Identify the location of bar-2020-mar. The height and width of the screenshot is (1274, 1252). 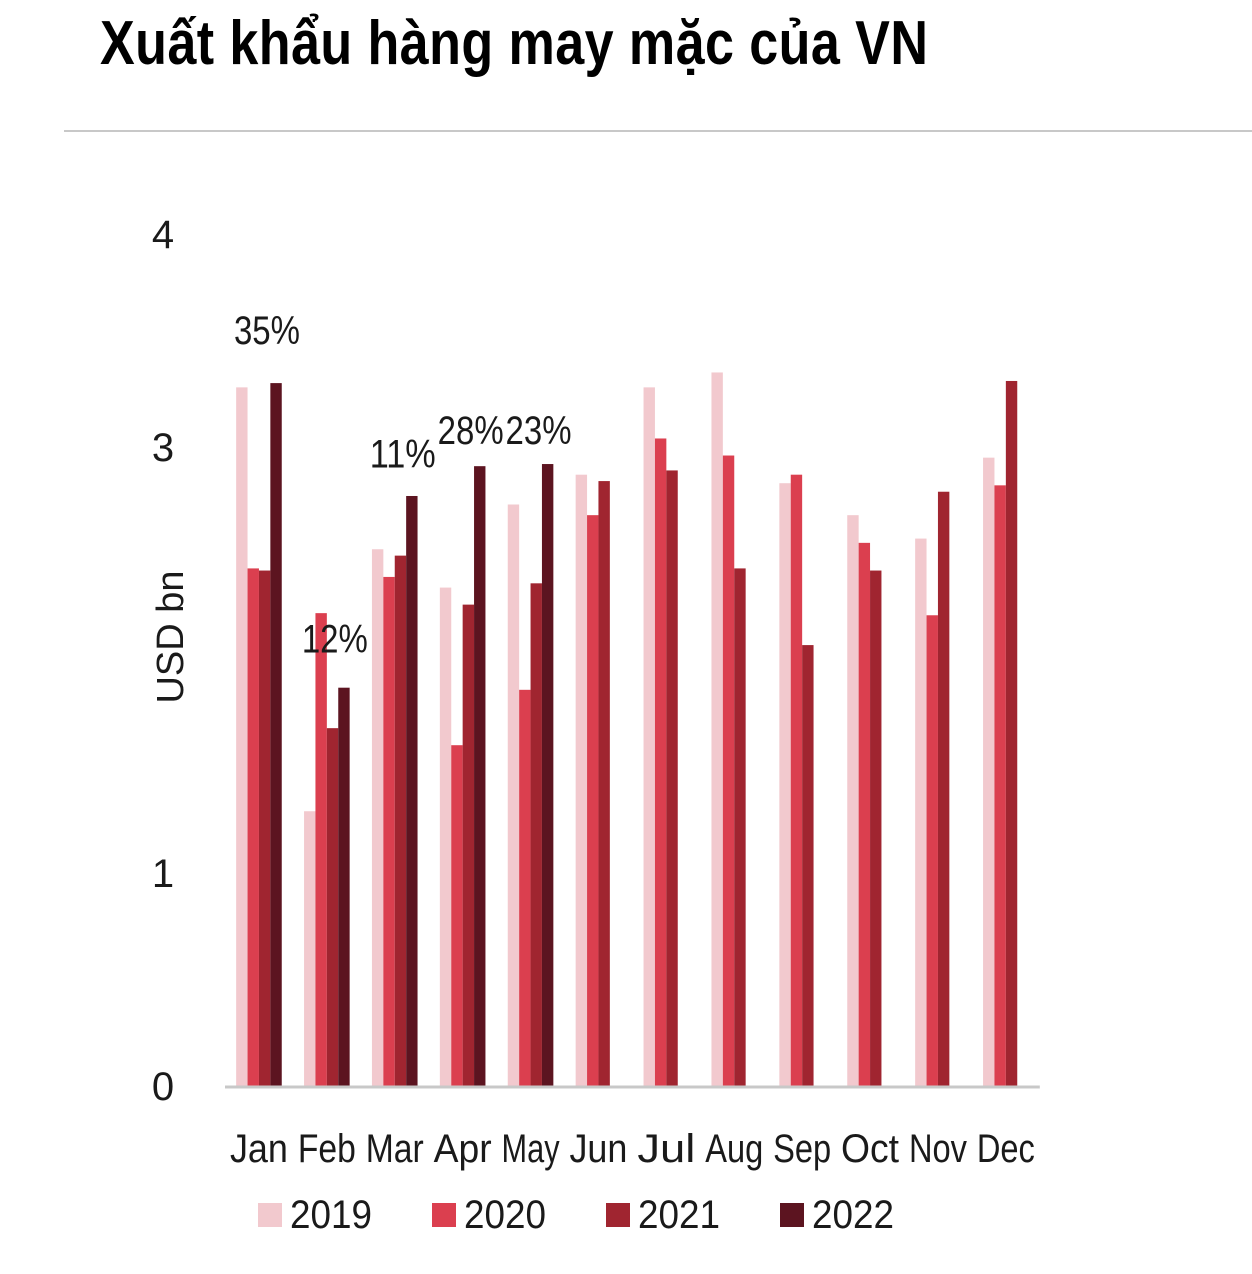
(389, 831).